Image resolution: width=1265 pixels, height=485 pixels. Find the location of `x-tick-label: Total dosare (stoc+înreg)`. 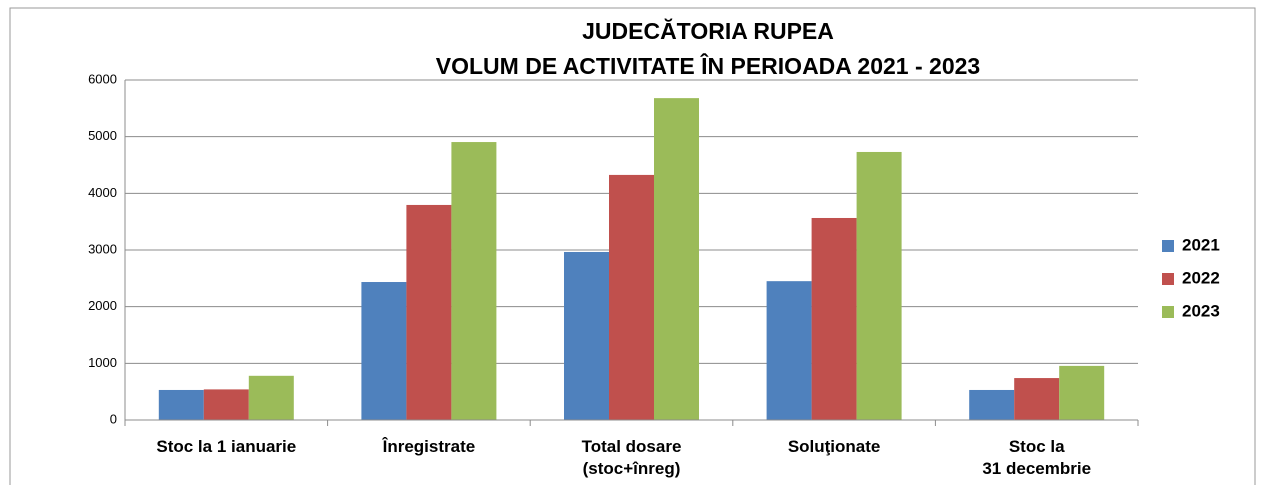

x-tick-label: Total dosare (stoc+înreg) is located at coordinates (631, 457).